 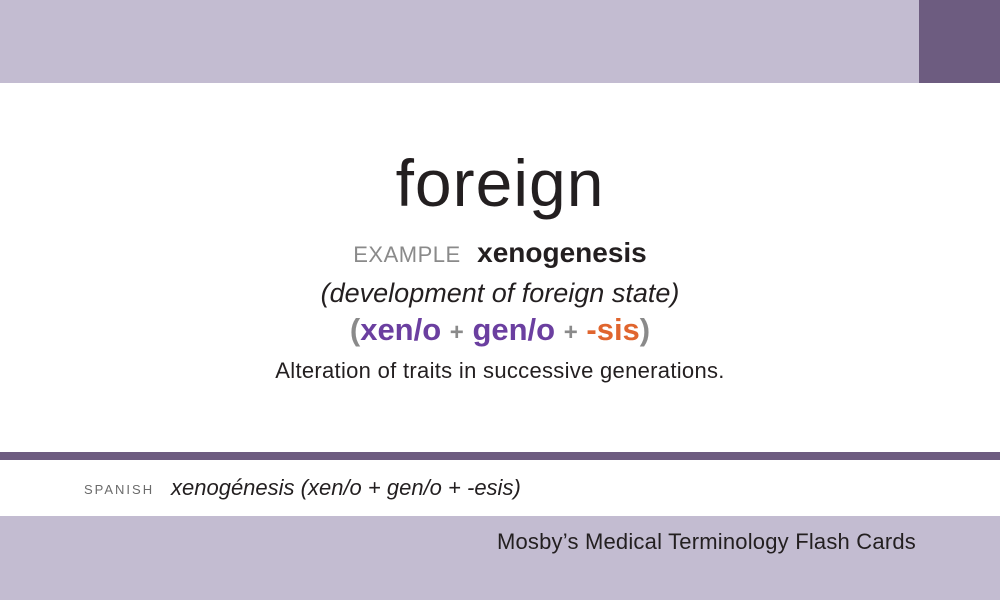 I want to click on breakdown-close-paren: ), so click(x=645, y=329).